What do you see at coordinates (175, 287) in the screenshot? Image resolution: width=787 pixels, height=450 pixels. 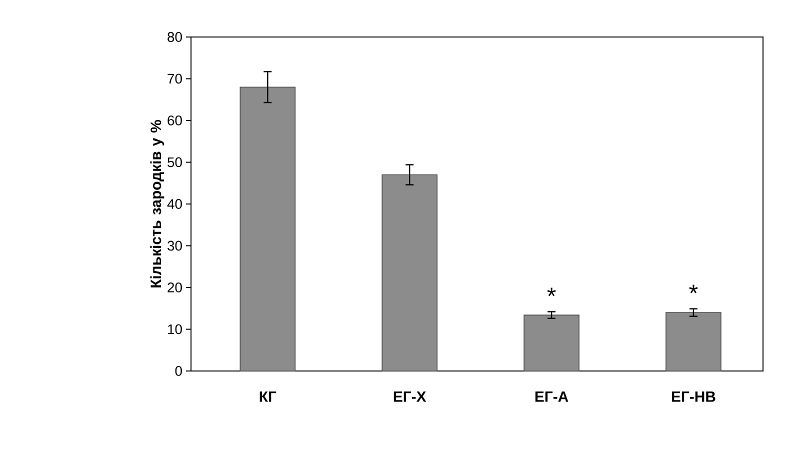 I see `y-tick-label: 20` at bounding box center [175, 287].